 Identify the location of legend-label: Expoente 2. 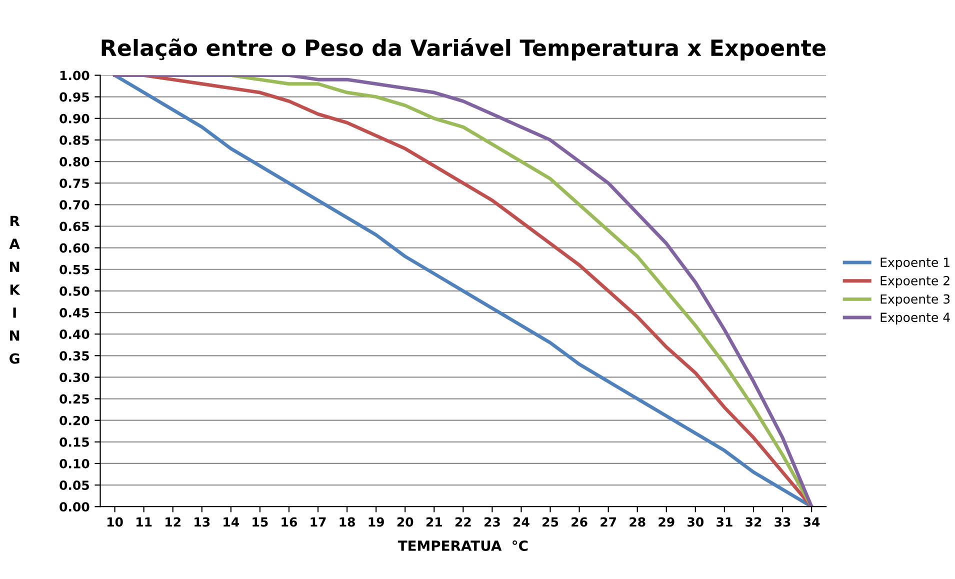
(915, 282).